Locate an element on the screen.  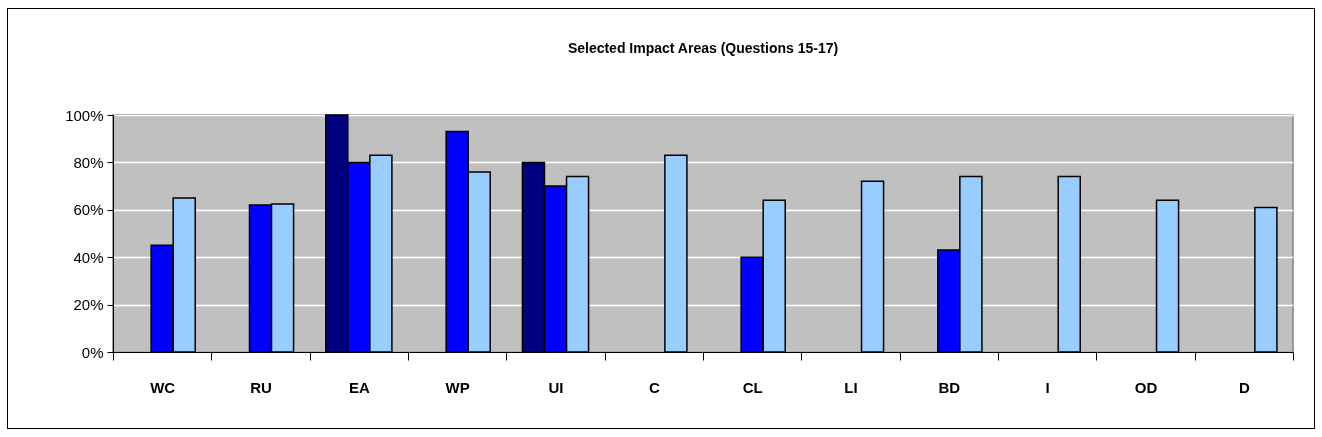
y-tick-label: 60% is located at coordinates (88, 210).